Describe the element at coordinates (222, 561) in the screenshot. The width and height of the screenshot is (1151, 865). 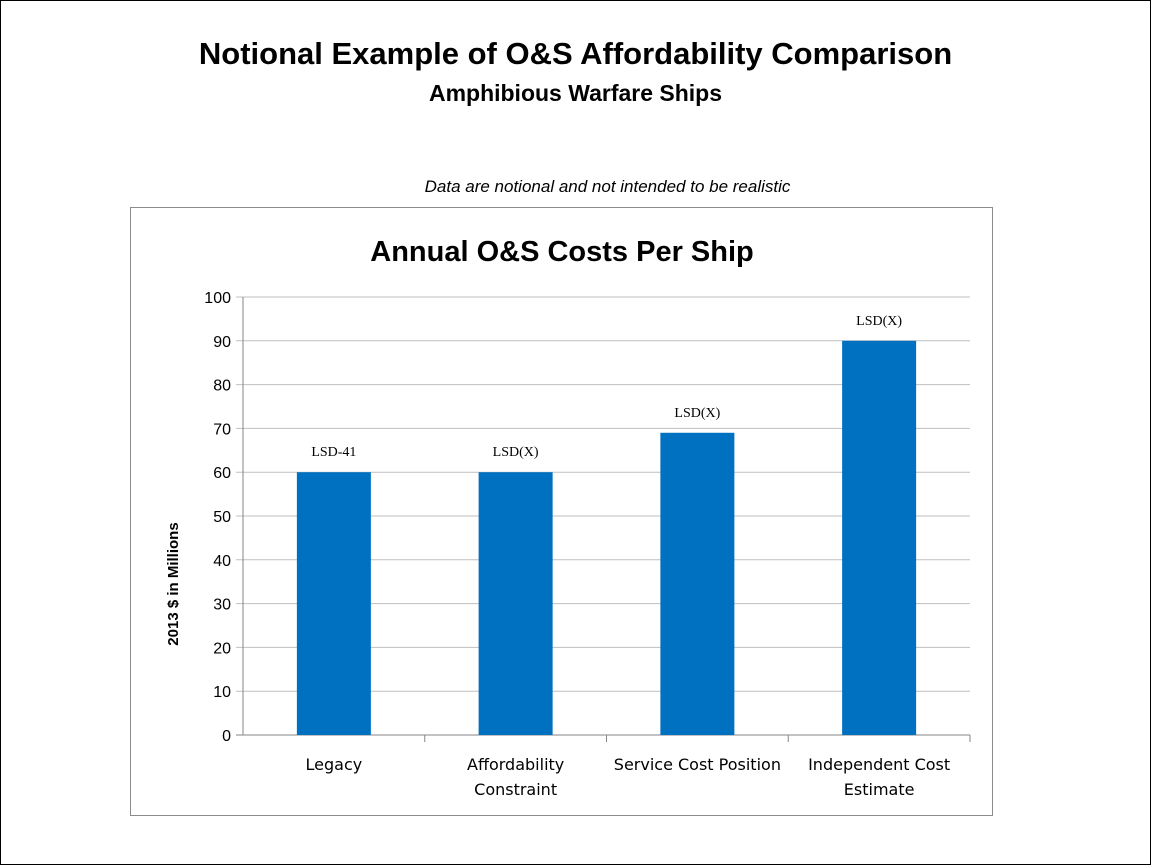
I see `y-tick-label: 40` at that location.